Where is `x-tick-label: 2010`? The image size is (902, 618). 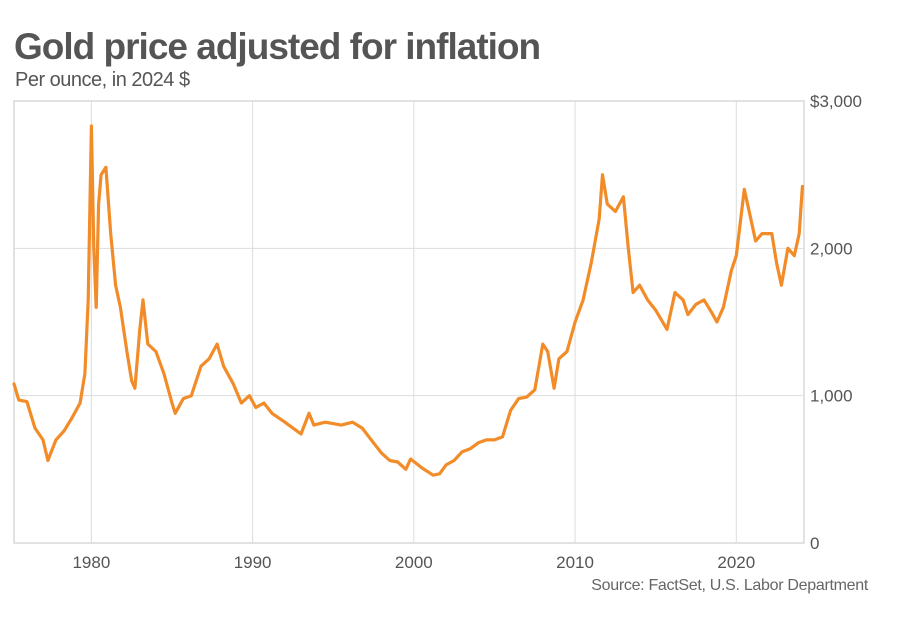
x-tick-label: 2010 is located at coordinates (575, 562).